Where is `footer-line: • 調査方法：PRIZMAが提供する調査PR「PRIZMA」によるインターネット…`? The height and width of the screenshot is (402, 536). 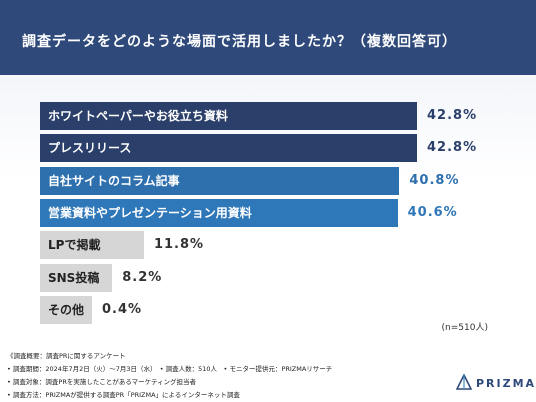
footer-line: • 調査方法：PRIZMAが提供する調査PR「PRIZMA」によるインターネット… is located at coordinates (123, 395).